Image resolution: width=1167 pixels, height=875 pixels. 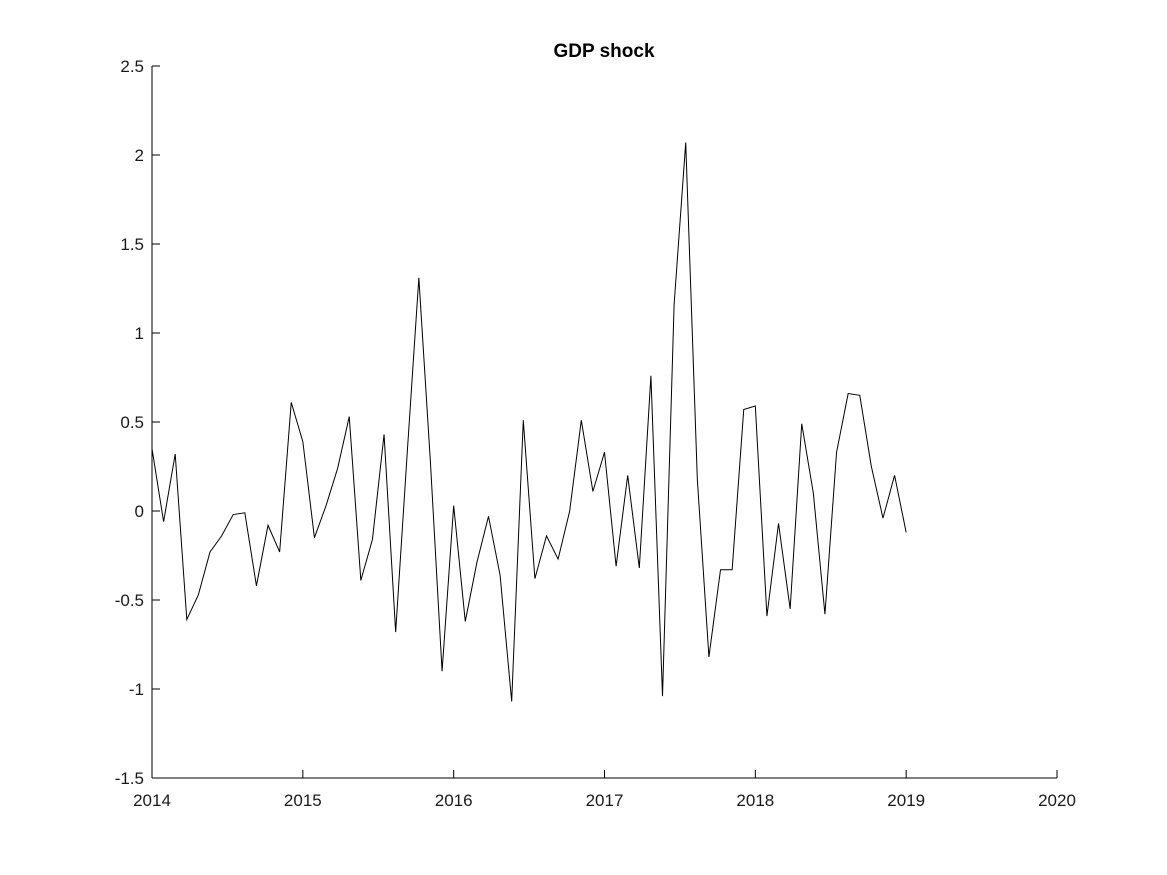 I want to click on y-tick-label: 1, so click(x=139, y=333).